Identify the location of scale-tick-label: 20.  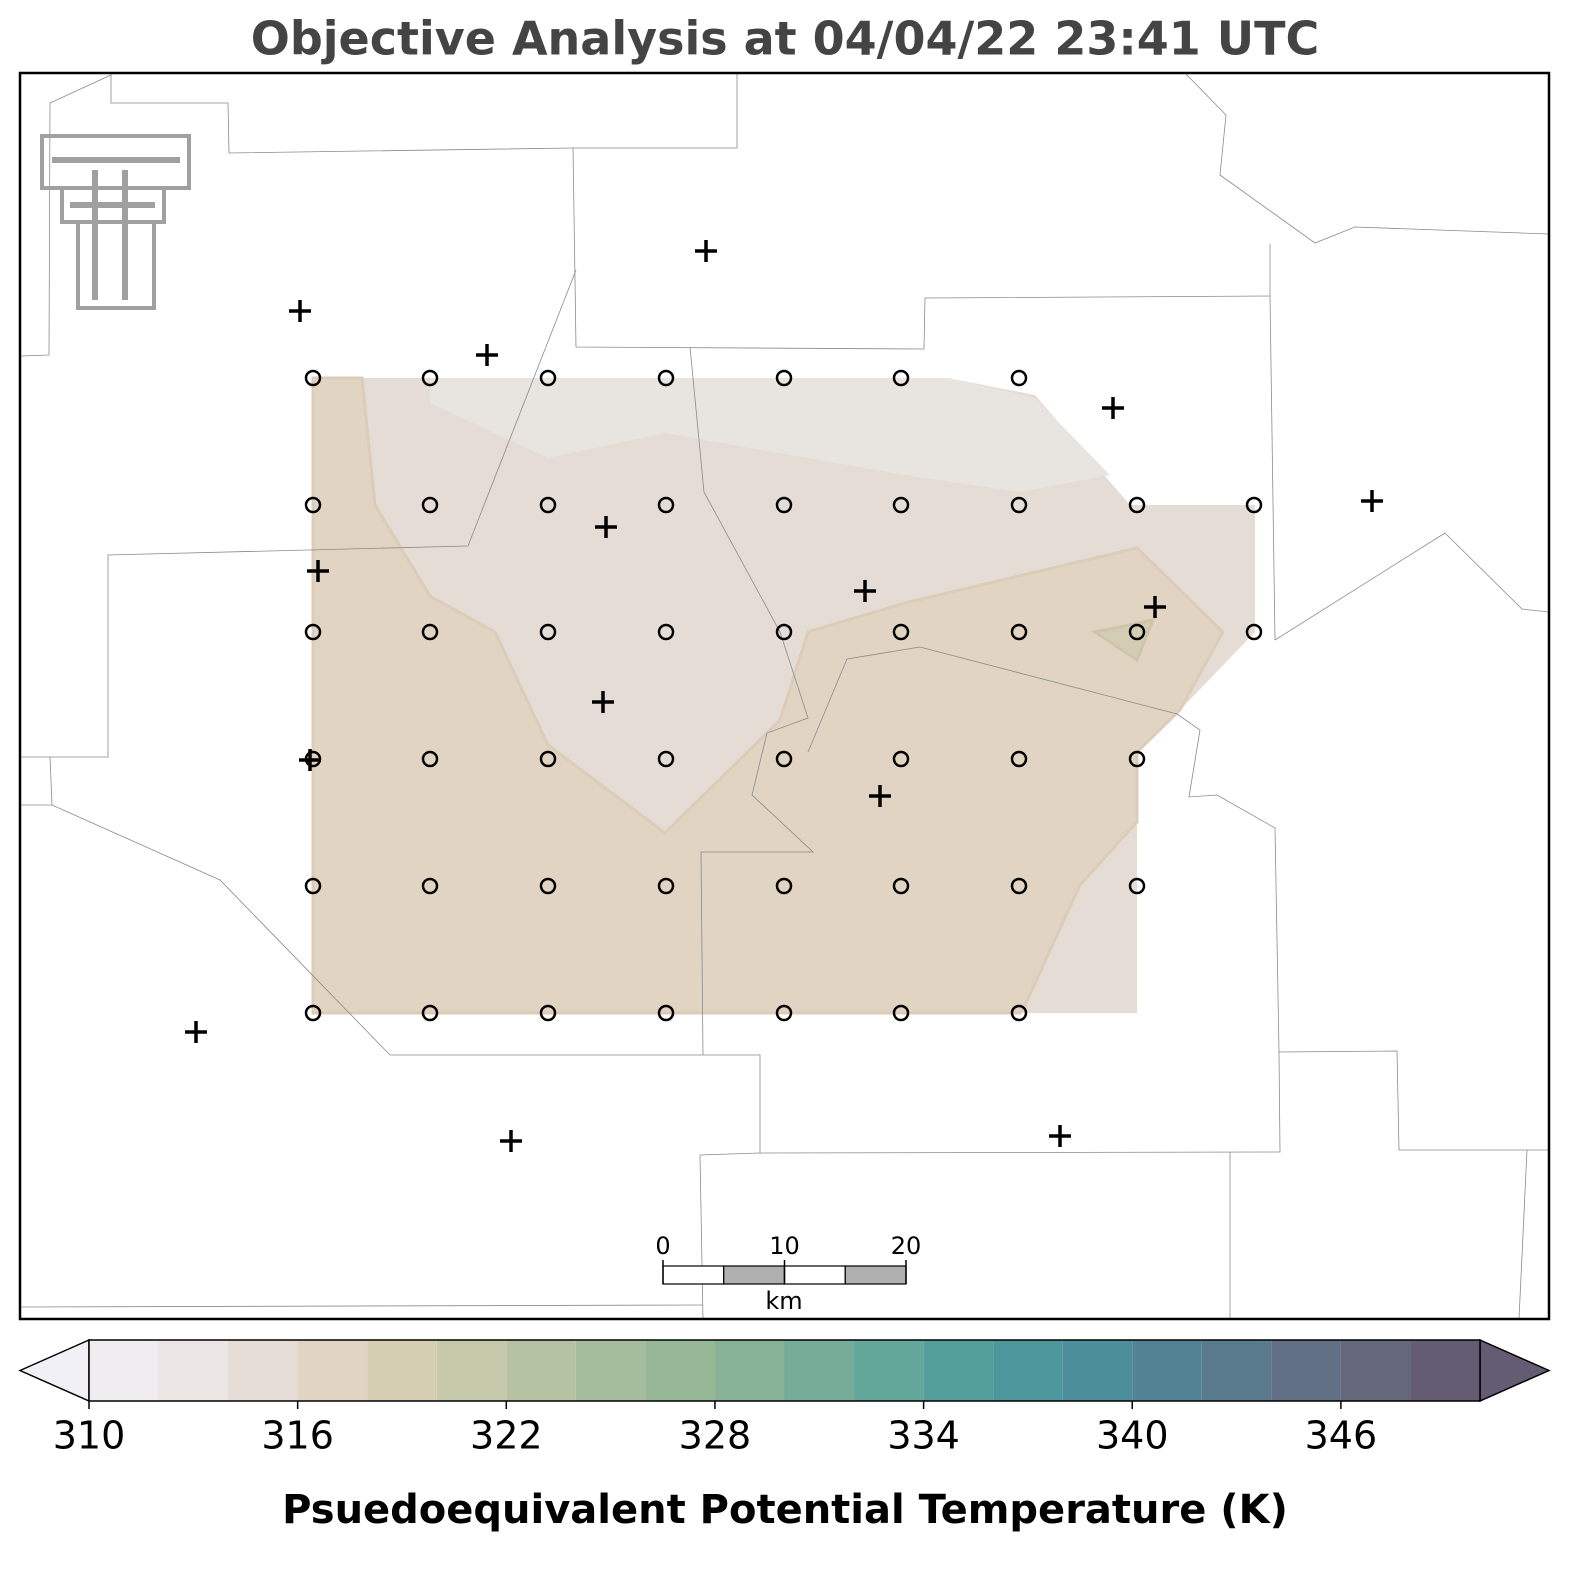
(906, 1246).